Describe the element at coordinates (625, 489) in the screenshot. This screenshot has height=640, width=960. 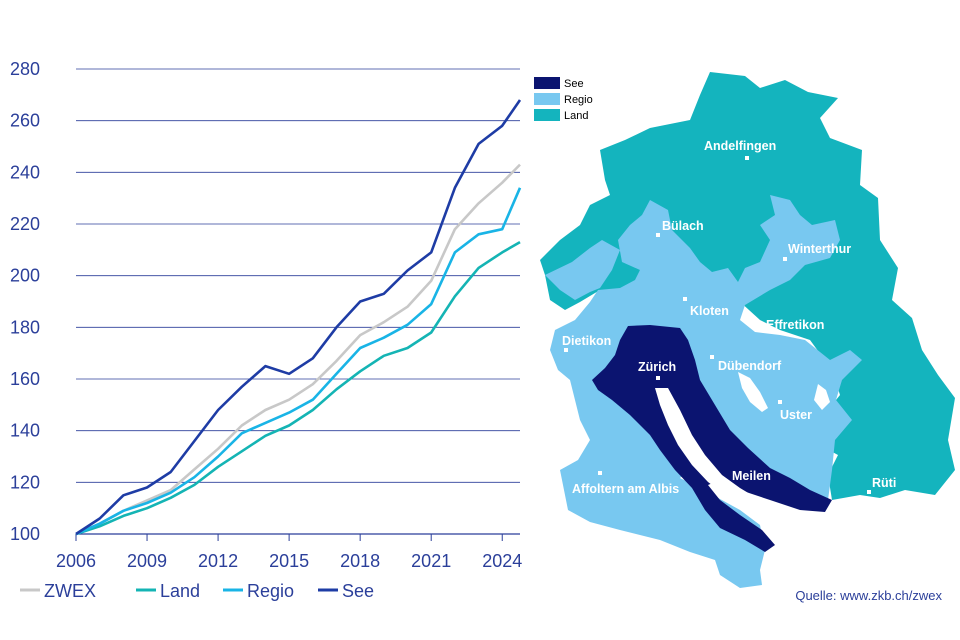
I see `place-label-affoltern: Affoltern am Albis` at that location.